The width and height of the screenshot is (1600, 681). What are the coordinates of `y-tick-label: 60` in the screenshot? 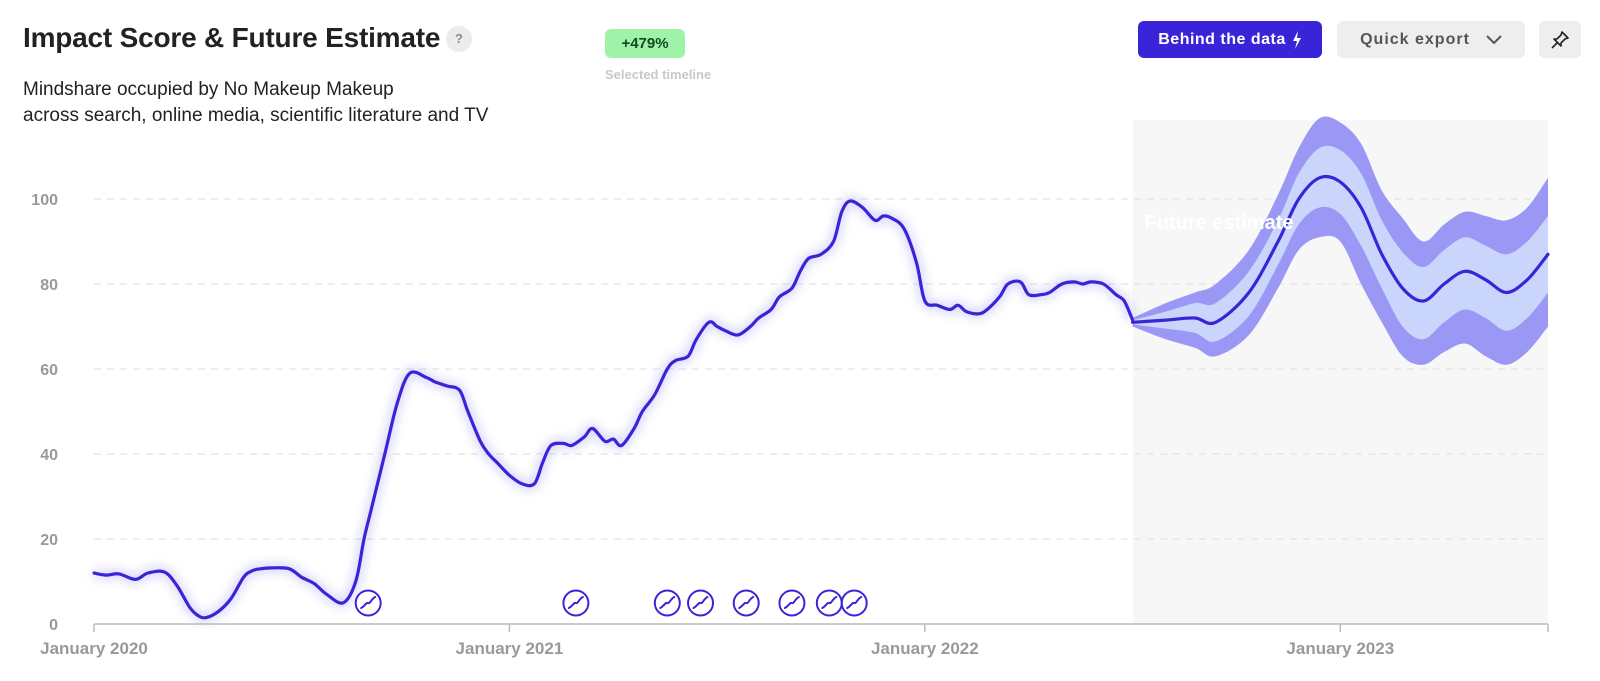 It's located at (49, 370).